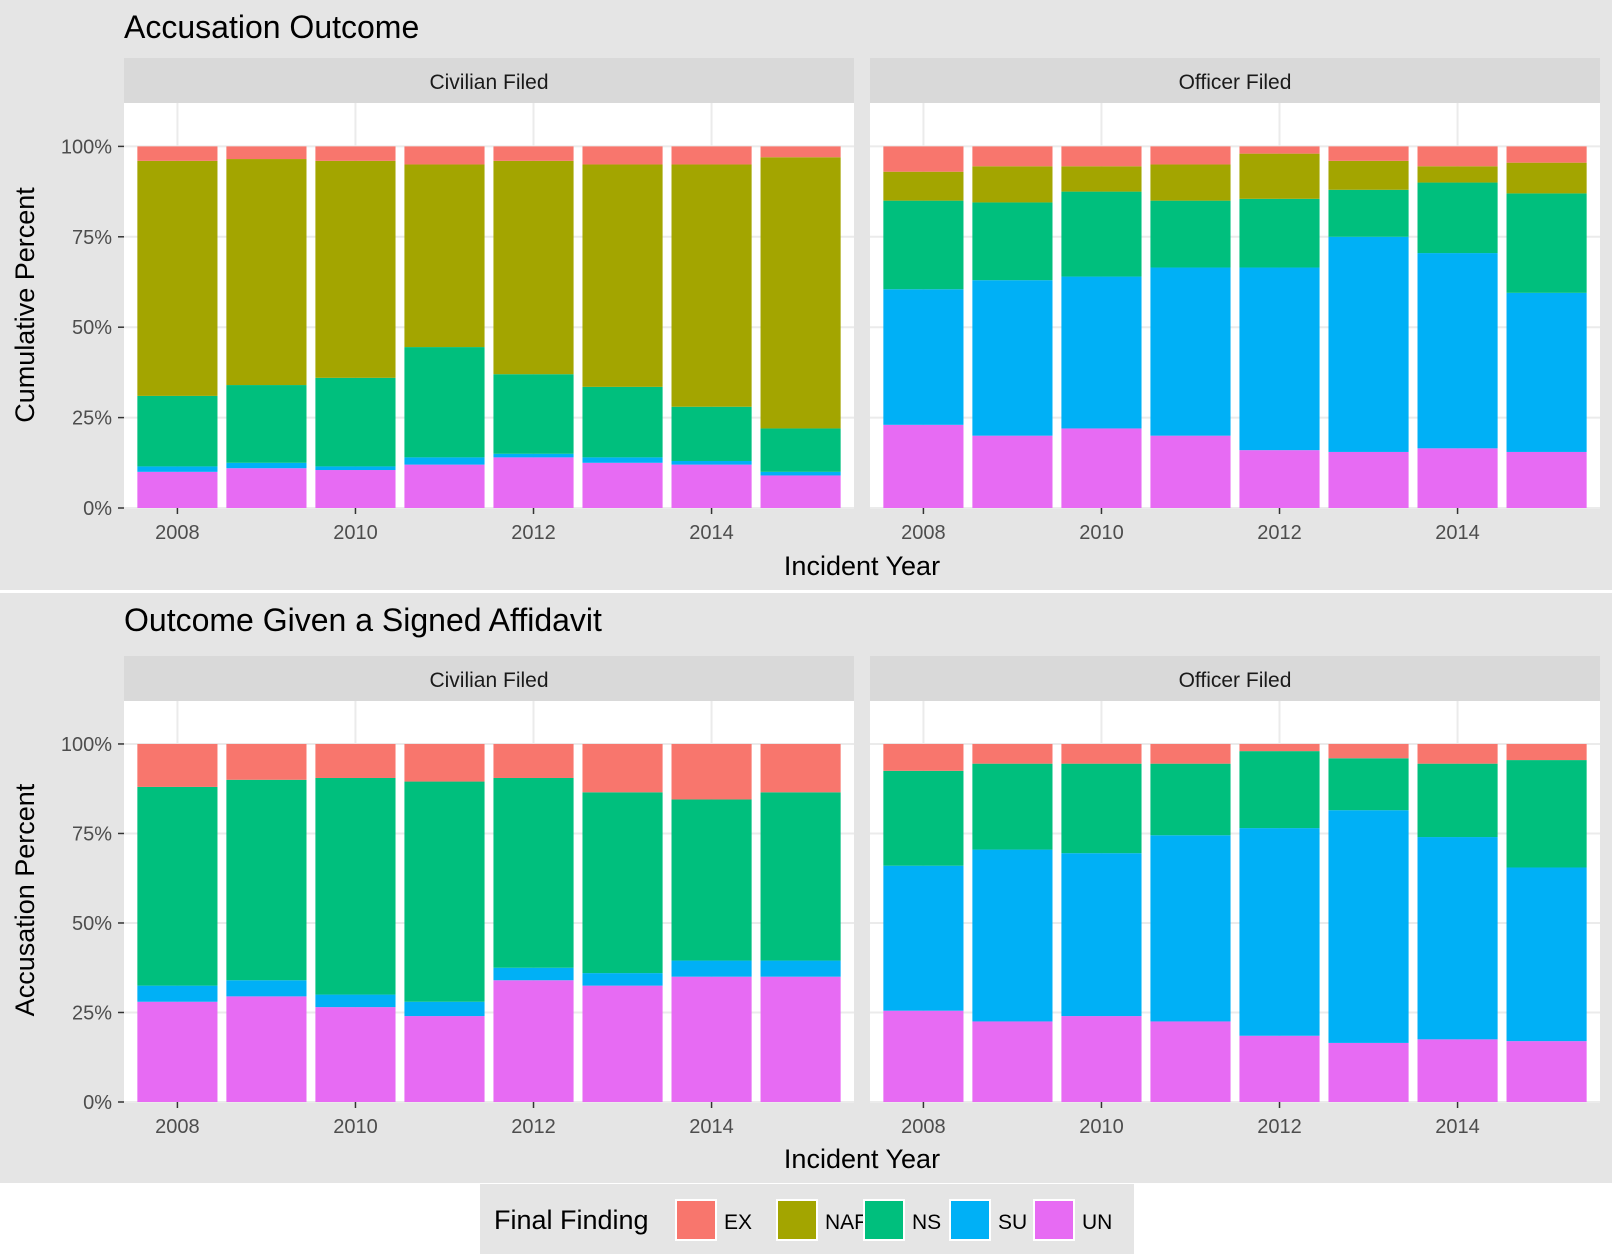  I want to click on bar-segment-naf-2010, so click(1101, 179).